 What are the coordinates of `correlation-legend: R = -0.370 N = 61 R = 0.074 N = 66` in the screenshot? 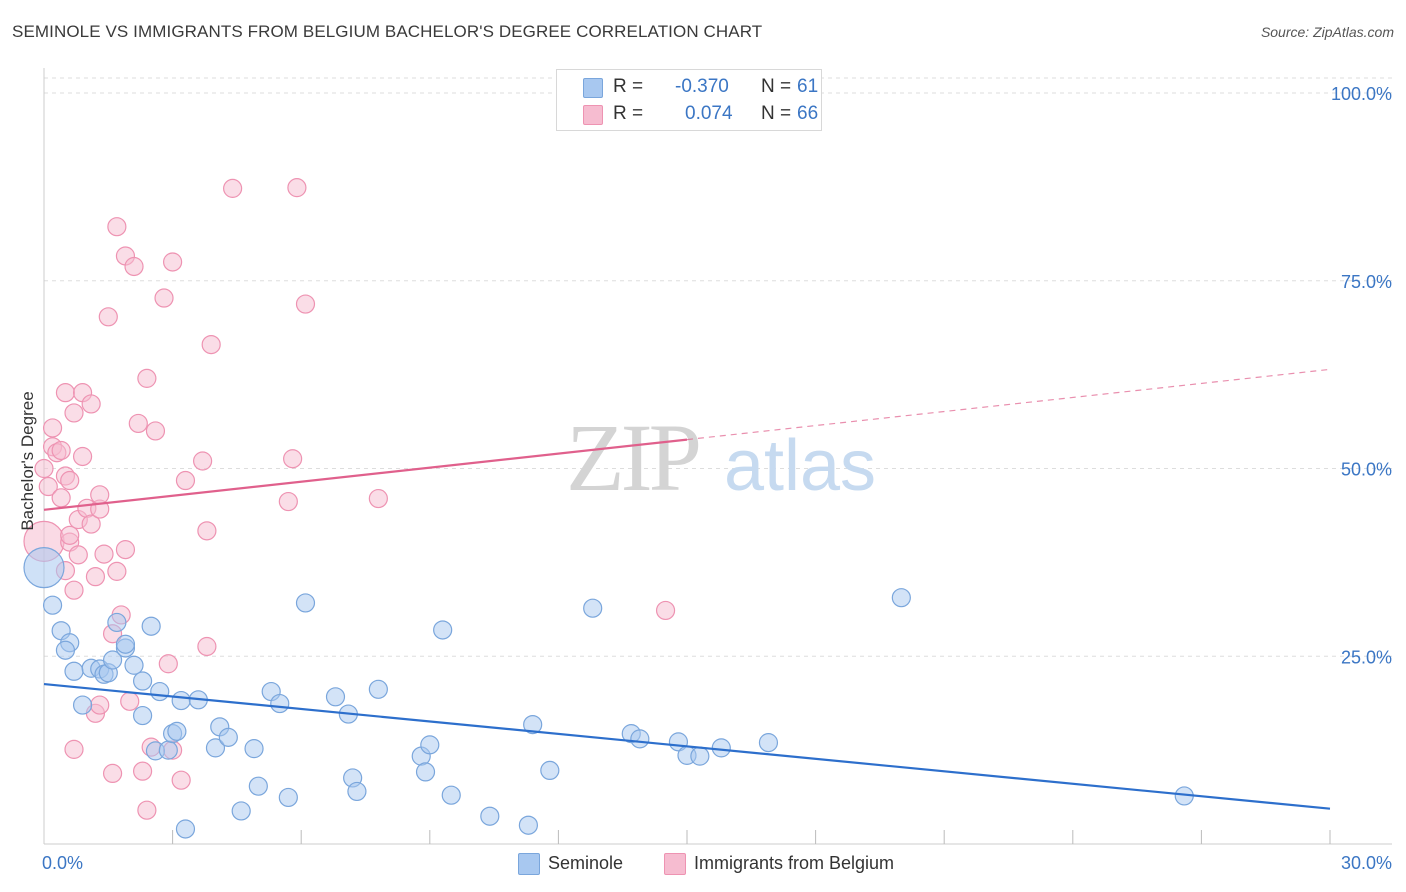 It's located at (689, 100).